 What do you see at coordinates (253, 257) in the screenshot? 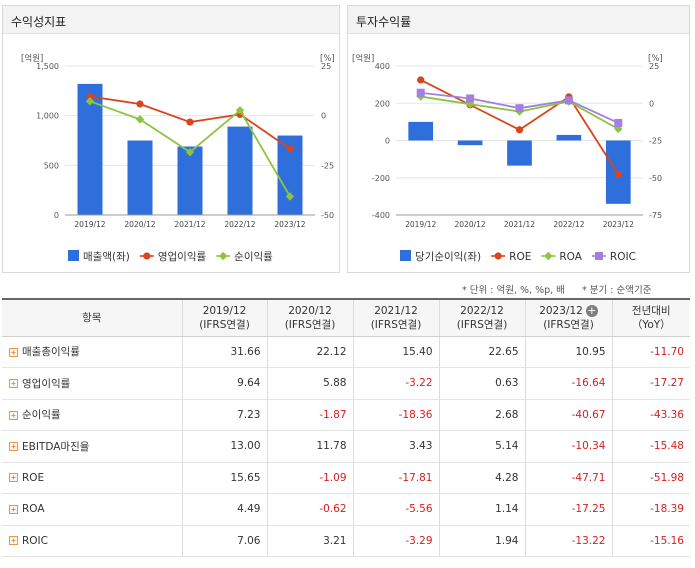
I see `legend-label: 순이익률` at bounding box center [253, 257].